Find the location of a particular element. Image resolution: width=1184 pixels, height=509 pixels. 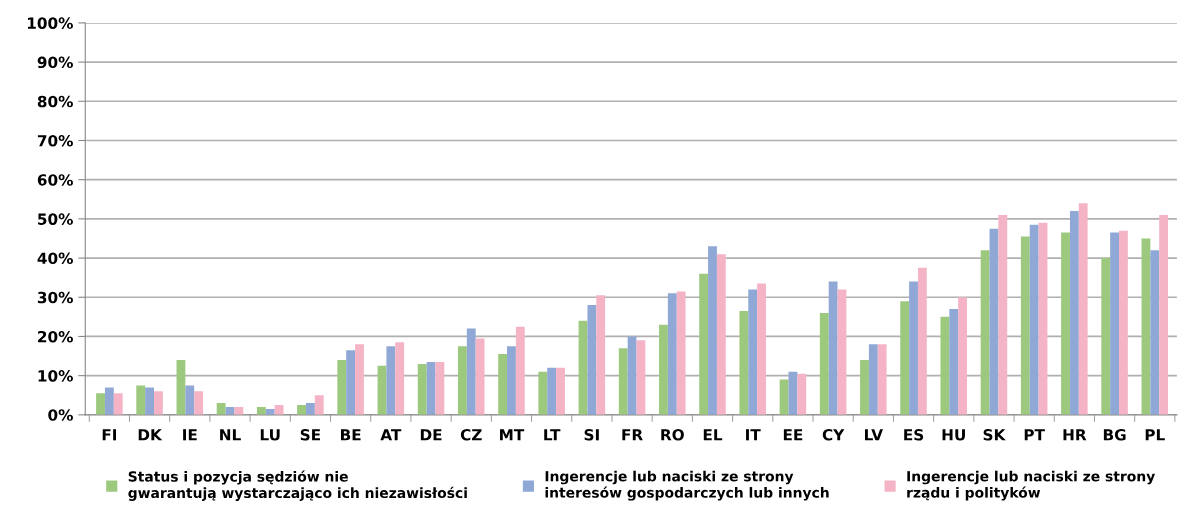

x-tick-label: ES is located at coordinates (914, 434).